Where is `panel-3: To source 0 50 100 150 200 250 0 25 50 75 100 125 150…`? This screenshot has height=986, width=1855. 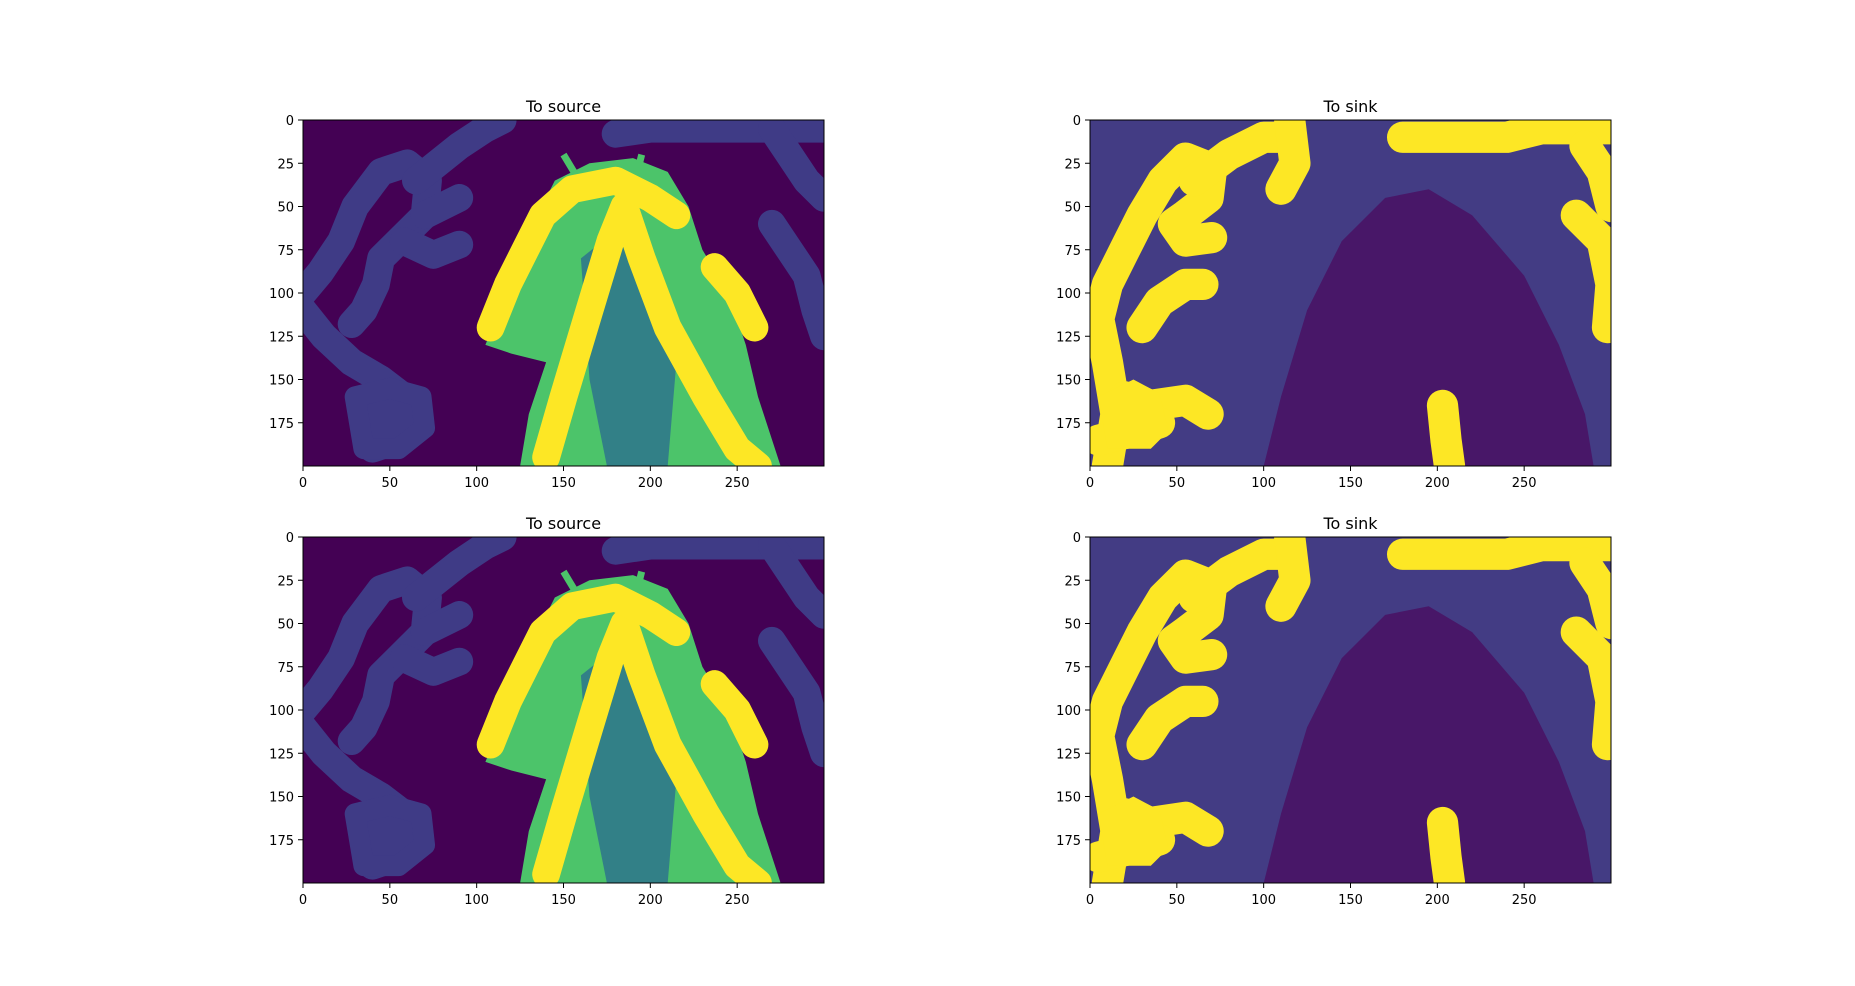
panel-3: To source 0 50 100 150 200 250 0 25 50 75 100 125 150… is located at coordinates (547, 711).